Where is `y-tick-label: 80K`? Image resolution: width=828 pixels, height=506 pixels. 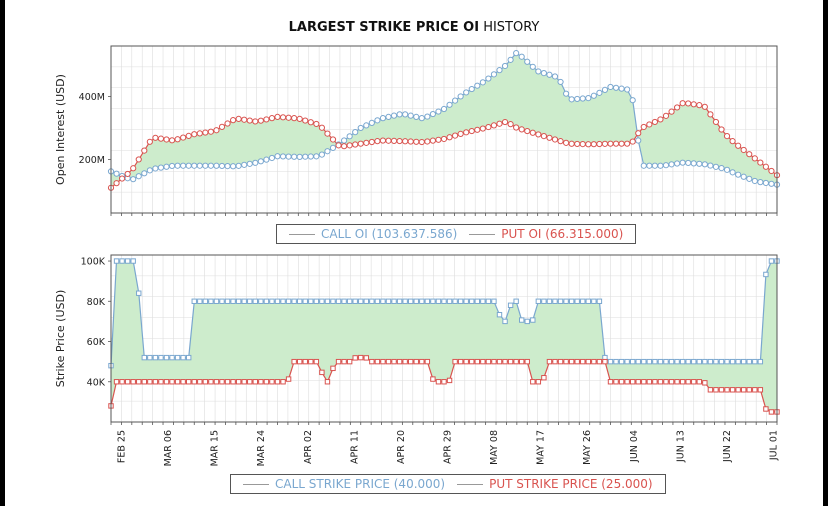 y-tick-label: 80K is located at coordinates (96, 302).